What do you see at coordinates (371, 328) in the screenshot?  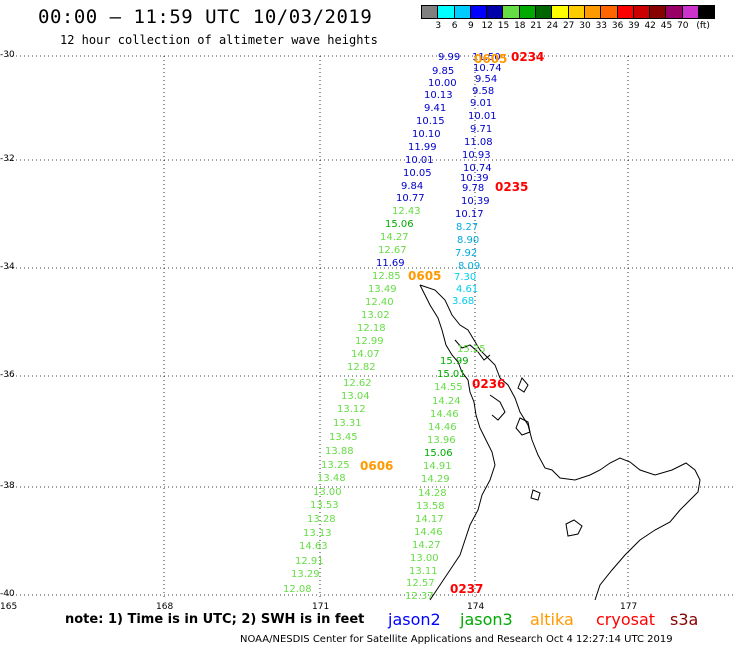 I see `wave-height-label: 12.18` at bounding box center [371, 328].